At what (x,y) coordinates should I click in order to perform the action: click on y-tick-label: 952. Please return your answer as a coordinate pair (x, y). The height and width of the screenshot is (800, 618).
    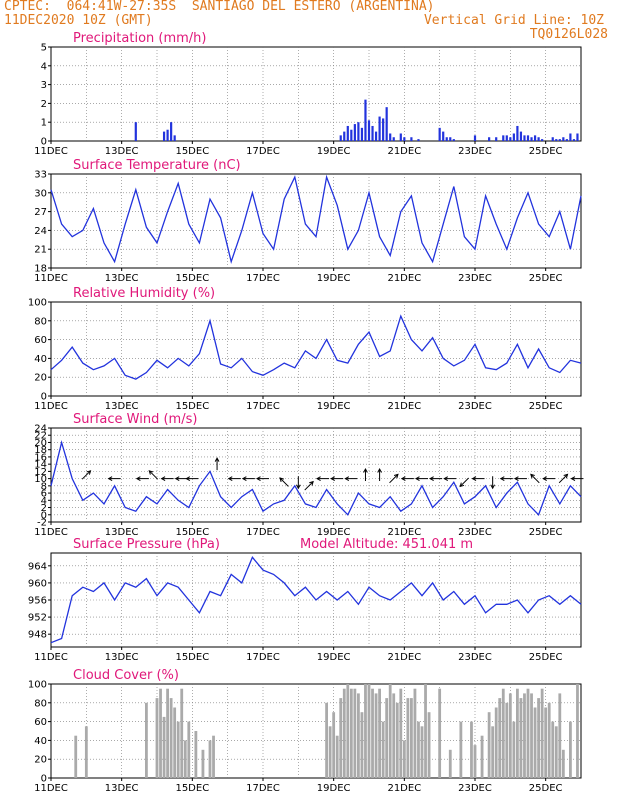
    Looking at the image, I should click on (37, 618).